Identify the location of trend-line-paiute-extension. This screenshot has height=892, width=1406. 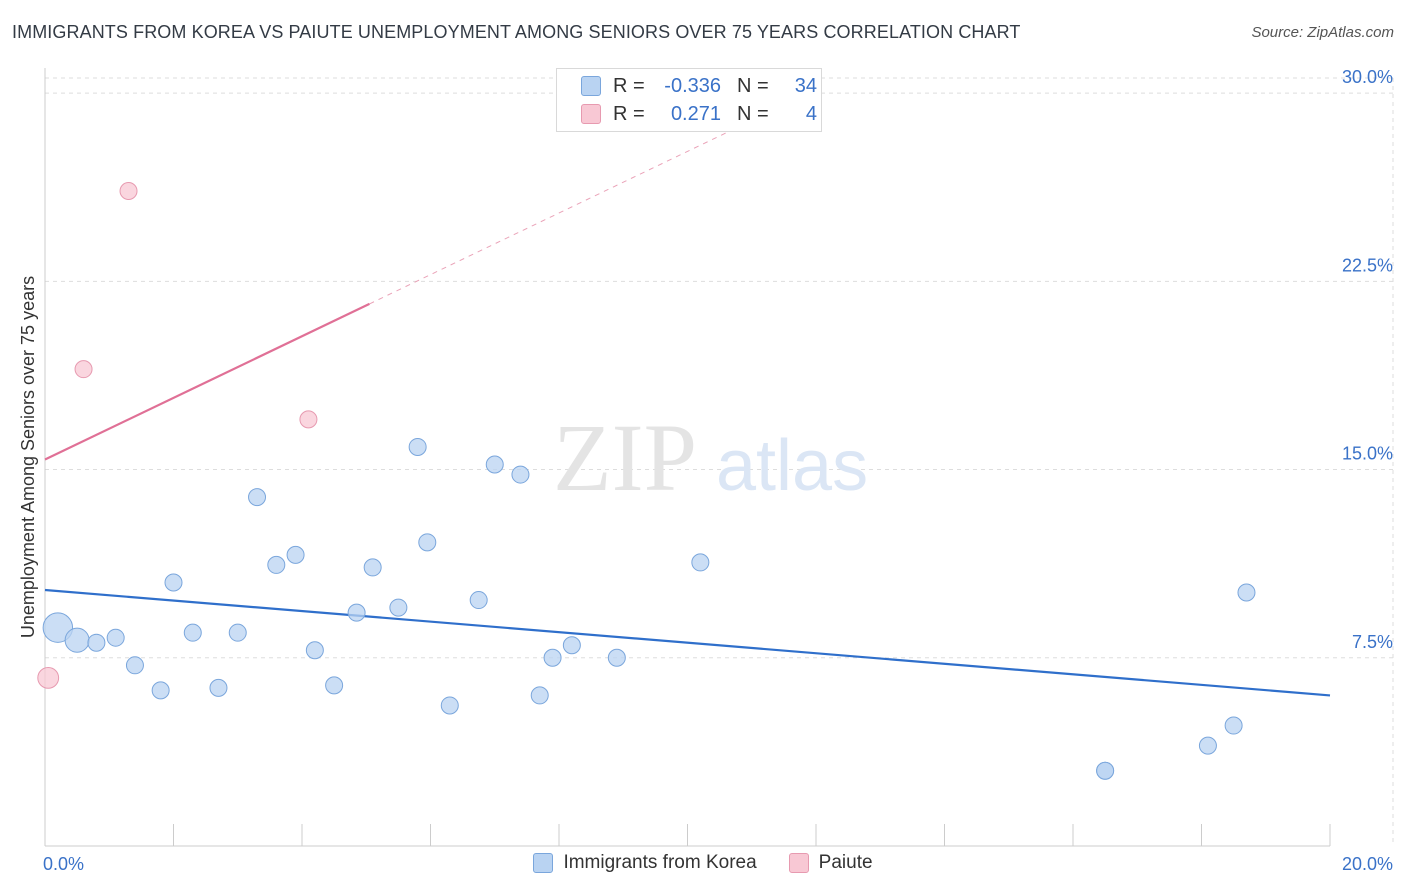
(560, 212).